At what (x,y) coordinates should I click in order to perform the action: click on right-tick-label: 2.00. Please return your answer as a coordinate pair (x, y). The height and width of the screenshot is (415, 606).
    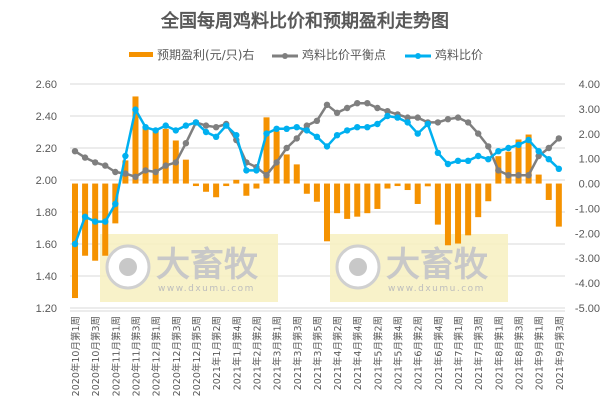
    Looking at the image, I should click on (589, 135).